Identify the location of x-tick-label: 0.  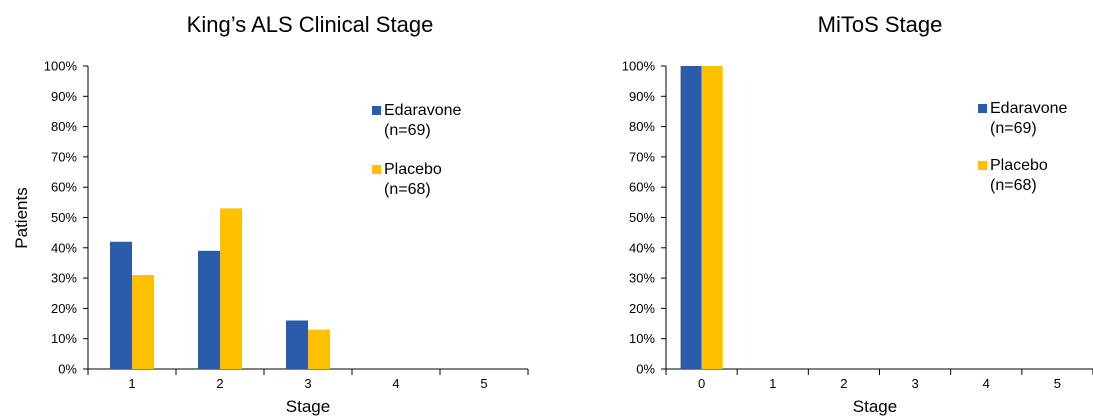
(701, 383).